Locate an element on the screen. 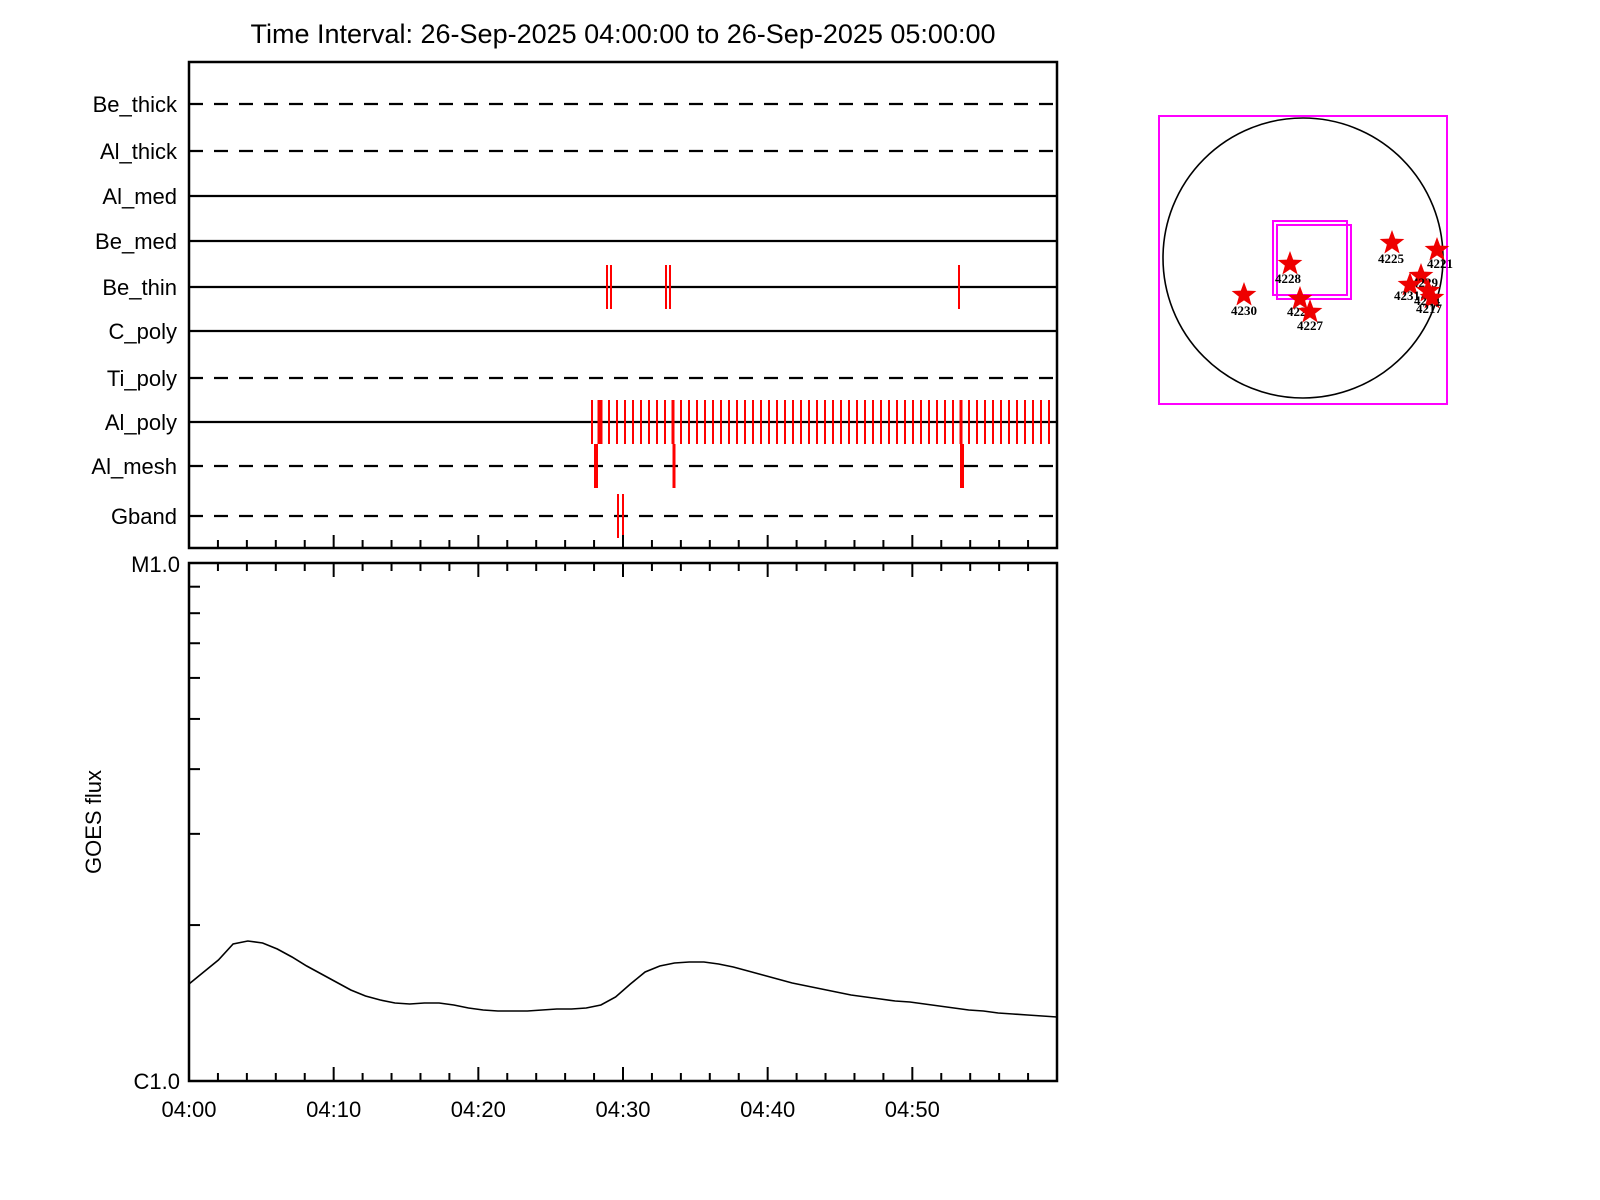 This screenshot has width=1600, height=1200. disk-panel-border is located at coordinates (1303, 260).